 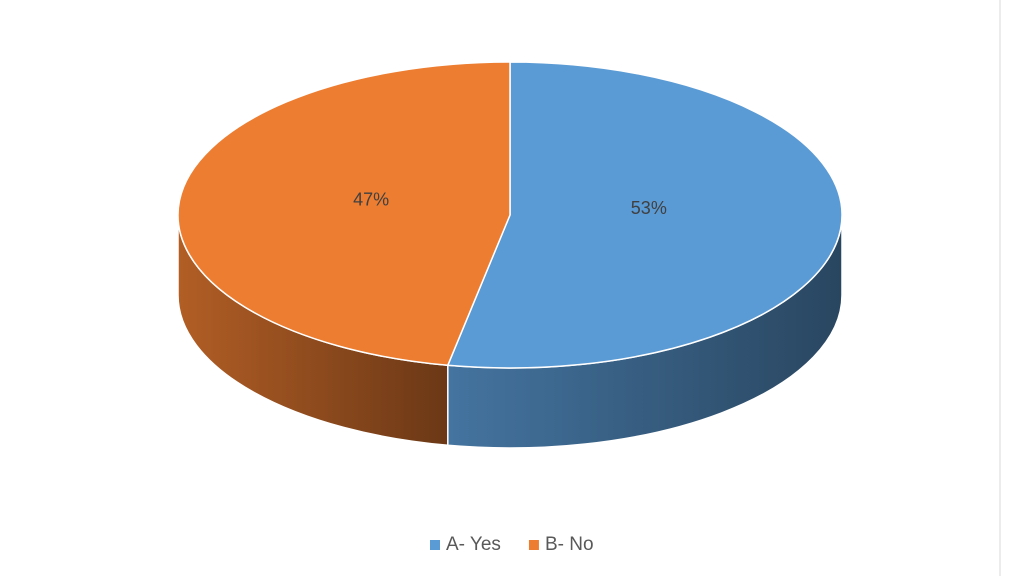 What do you see at coordinates (371, 199) in the screenshot?
I see `data-label: 47%` at bounding box center [371, 199].